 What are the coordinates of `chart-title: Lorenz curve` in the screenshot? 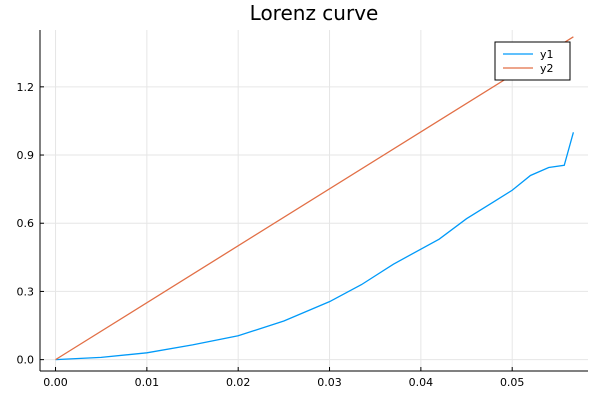 It's located at (314, 13).